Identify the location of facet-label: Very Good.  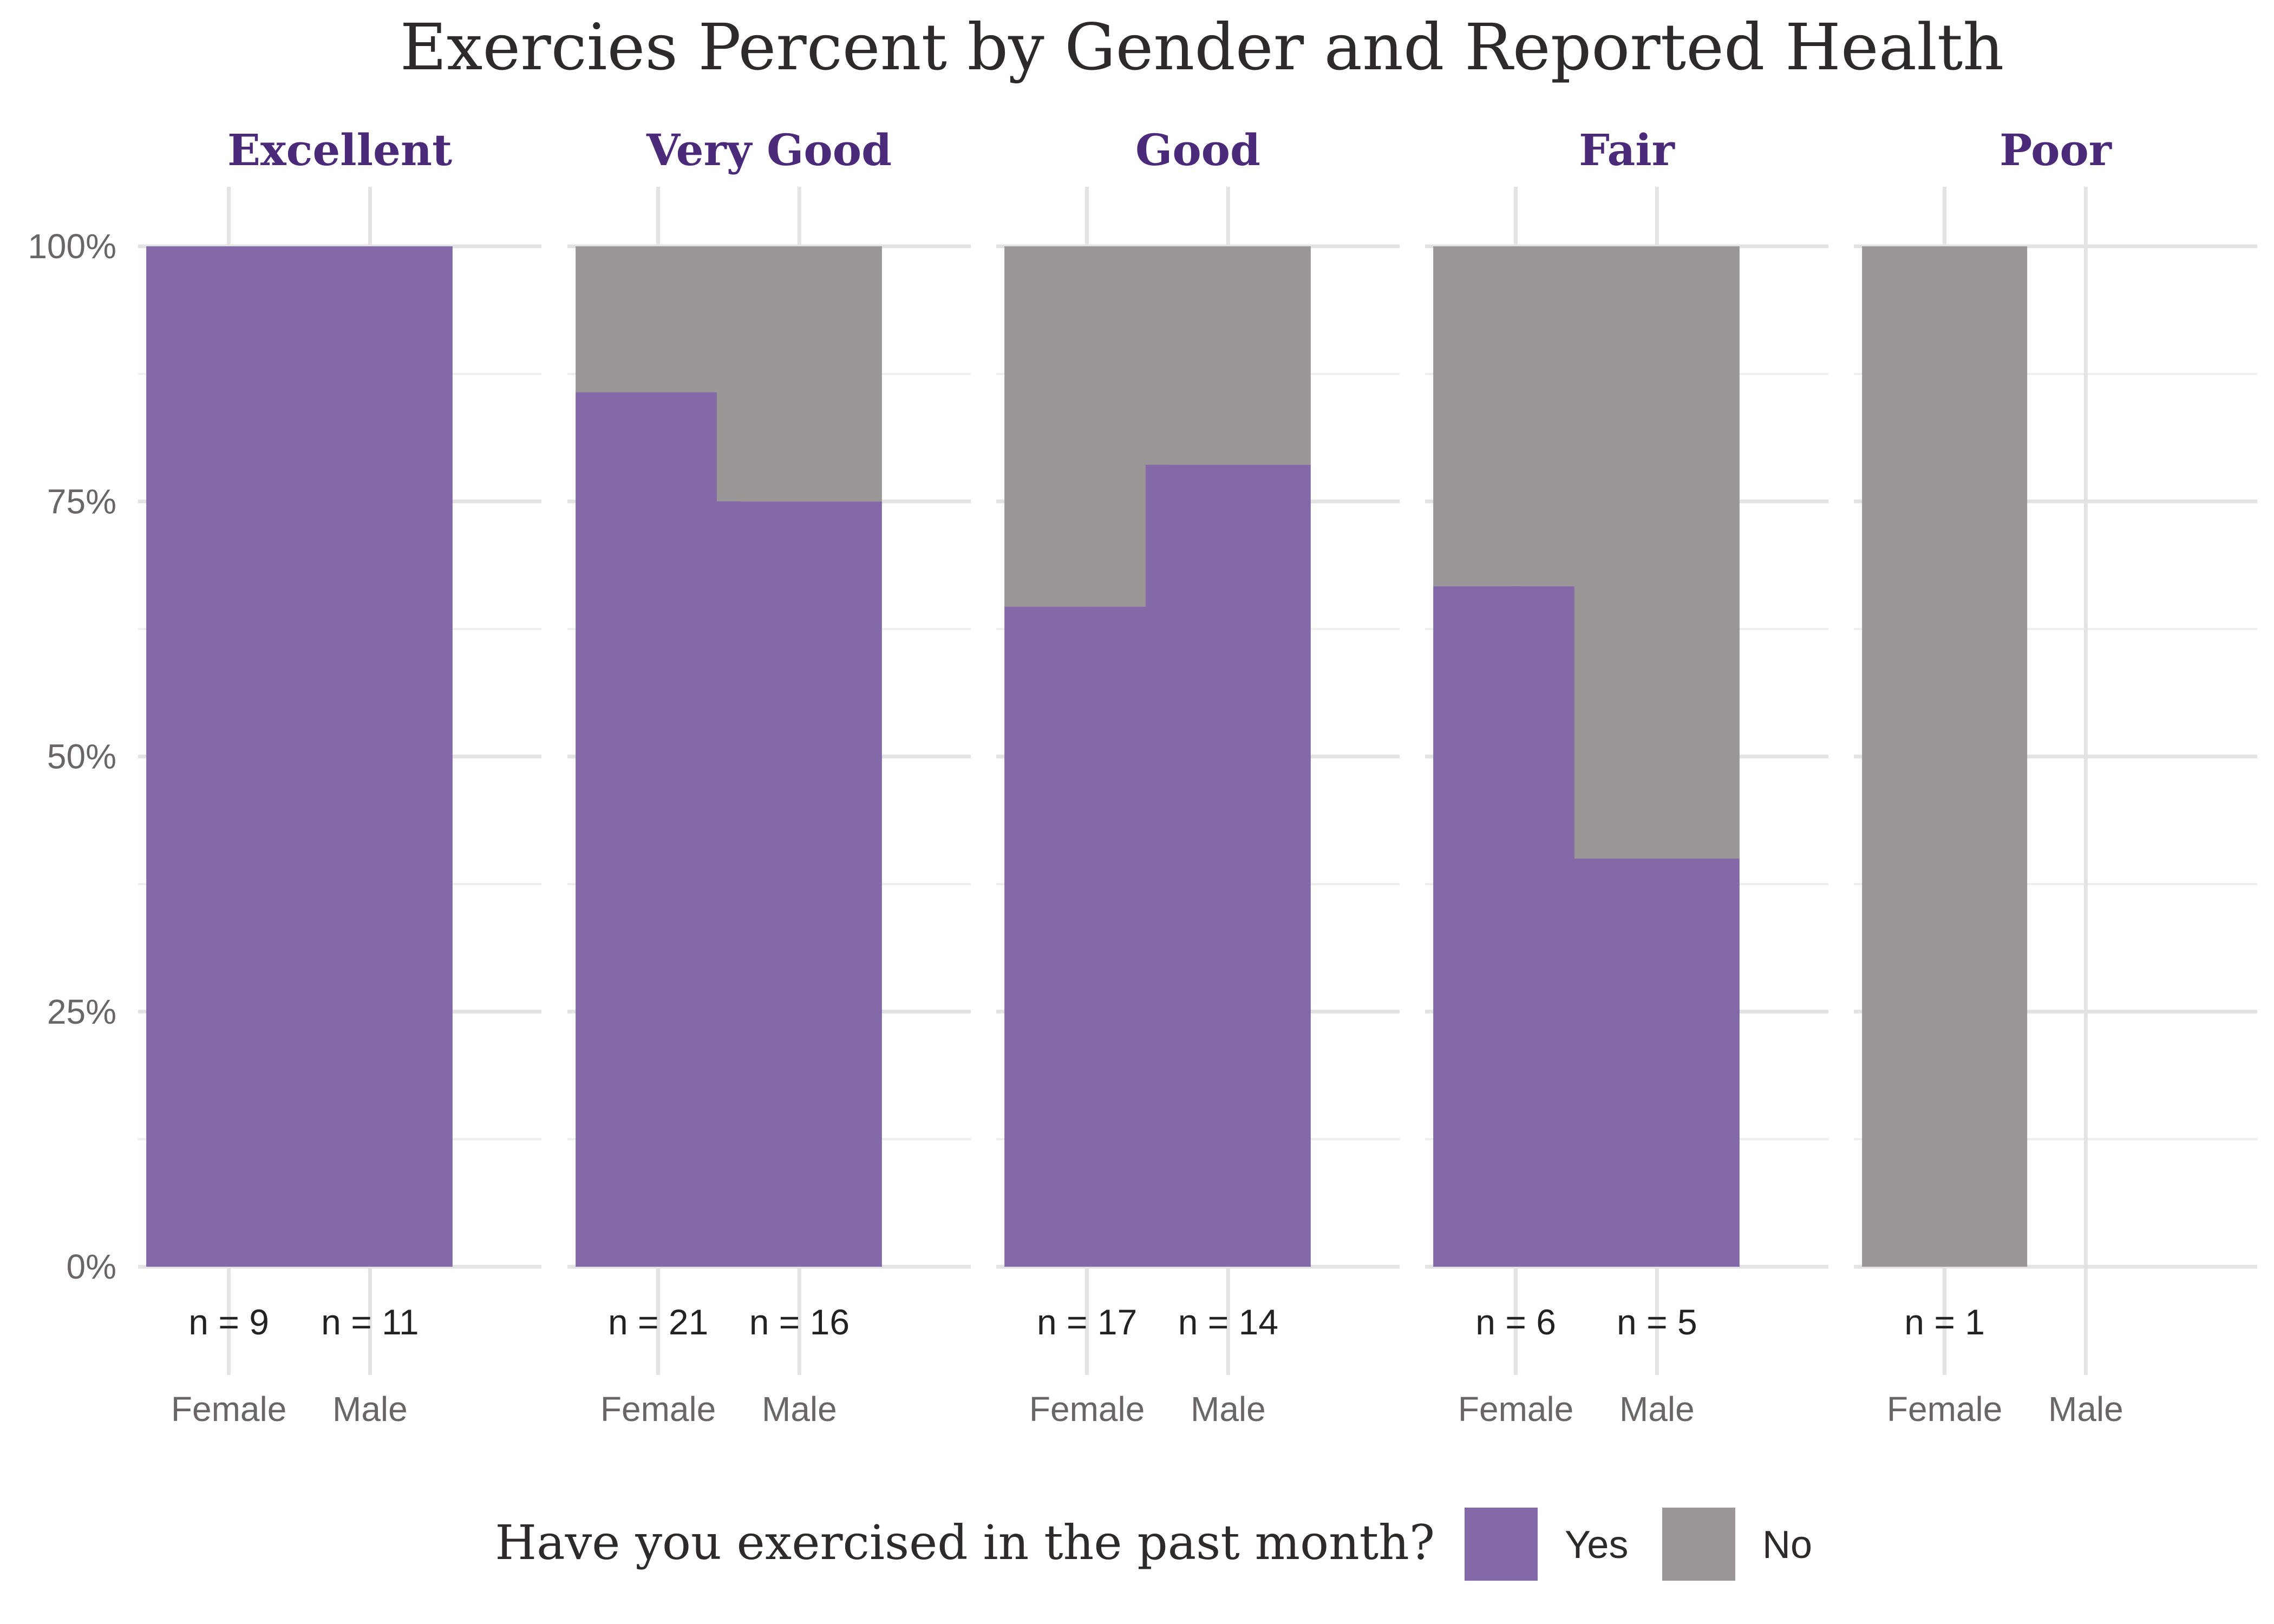
(769, 150).